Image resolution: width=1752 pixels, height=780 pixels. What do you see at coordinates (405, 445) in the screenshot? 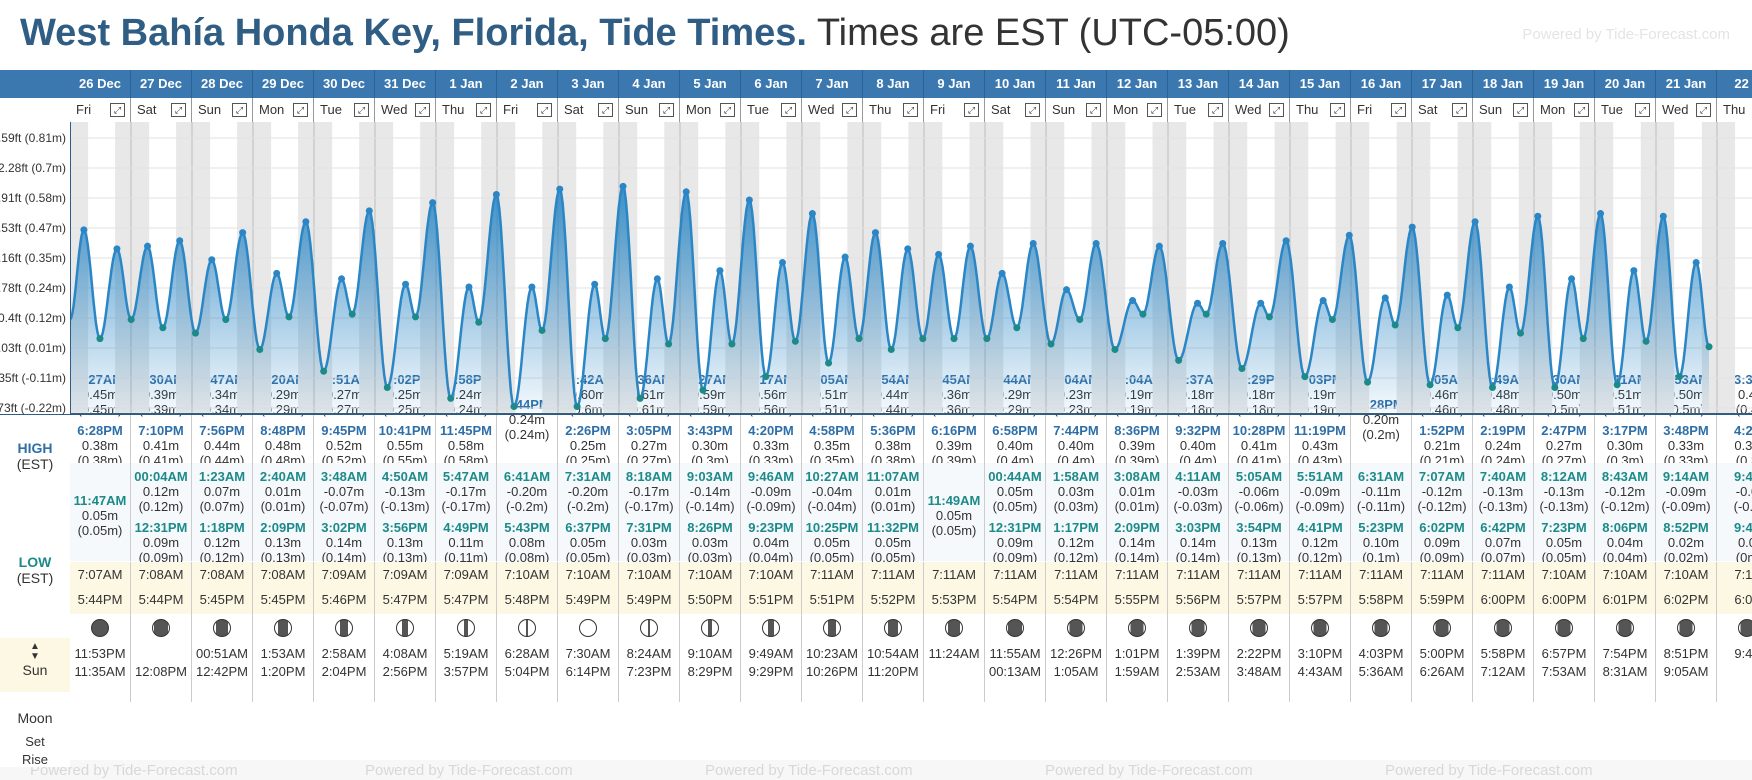
I see `high-tide-entry: 10:41PM 0.55m (0.55m)` at bounding box center [405, 445].